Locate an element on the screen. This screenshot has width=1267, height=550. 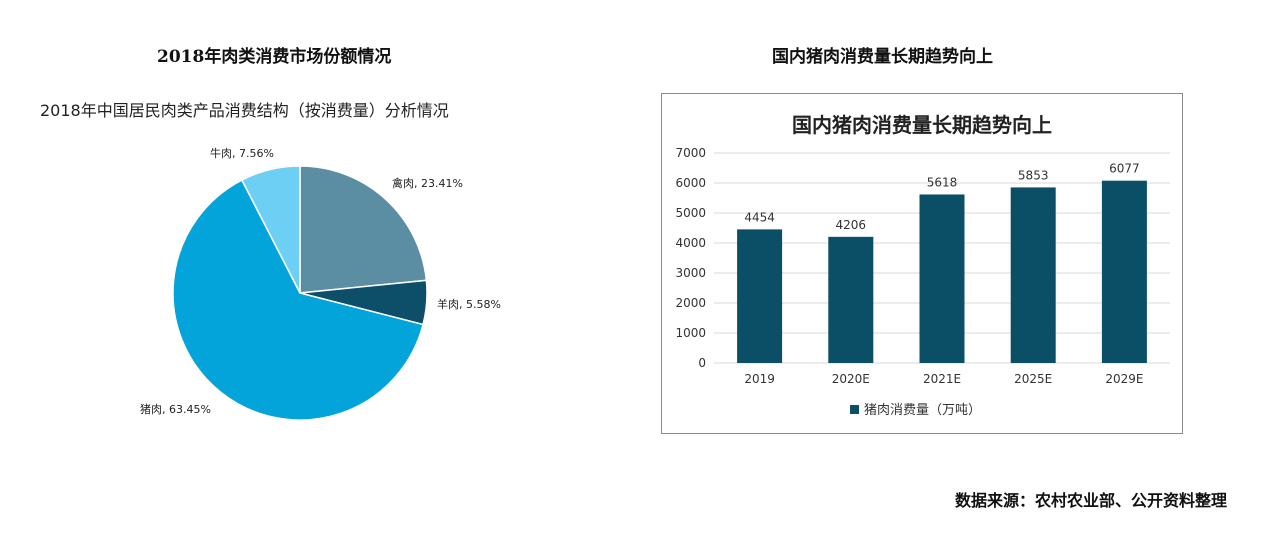
source-note: 数据来源：农村农业部、公开资料整理 is located at coordinates (1090, 500).